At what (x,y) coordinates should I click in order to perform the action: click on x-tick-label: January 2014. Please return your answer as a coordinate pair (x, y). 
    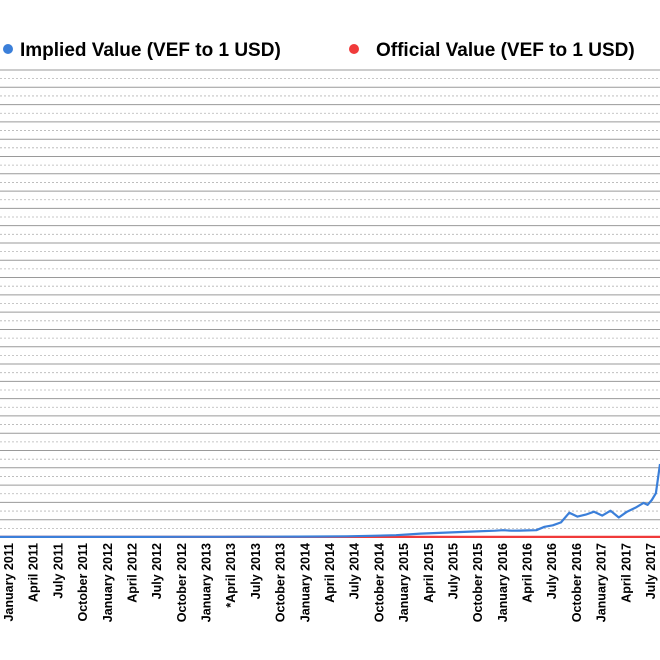
    Looking at the image, I should click on (305, 582).